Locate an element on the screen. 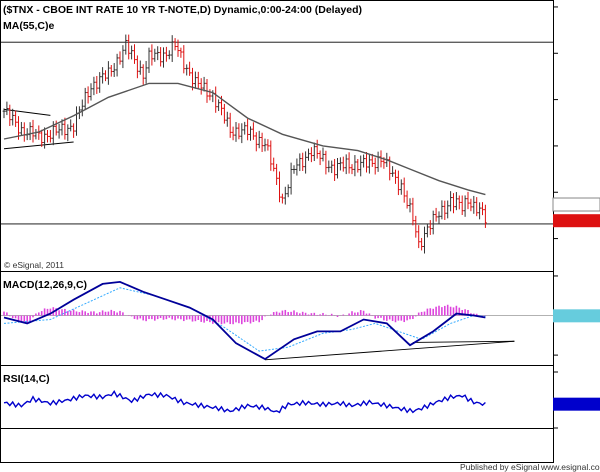 The width and height of the screenshot is (600, 472). price-trendline is located at coordinates (27, 112).